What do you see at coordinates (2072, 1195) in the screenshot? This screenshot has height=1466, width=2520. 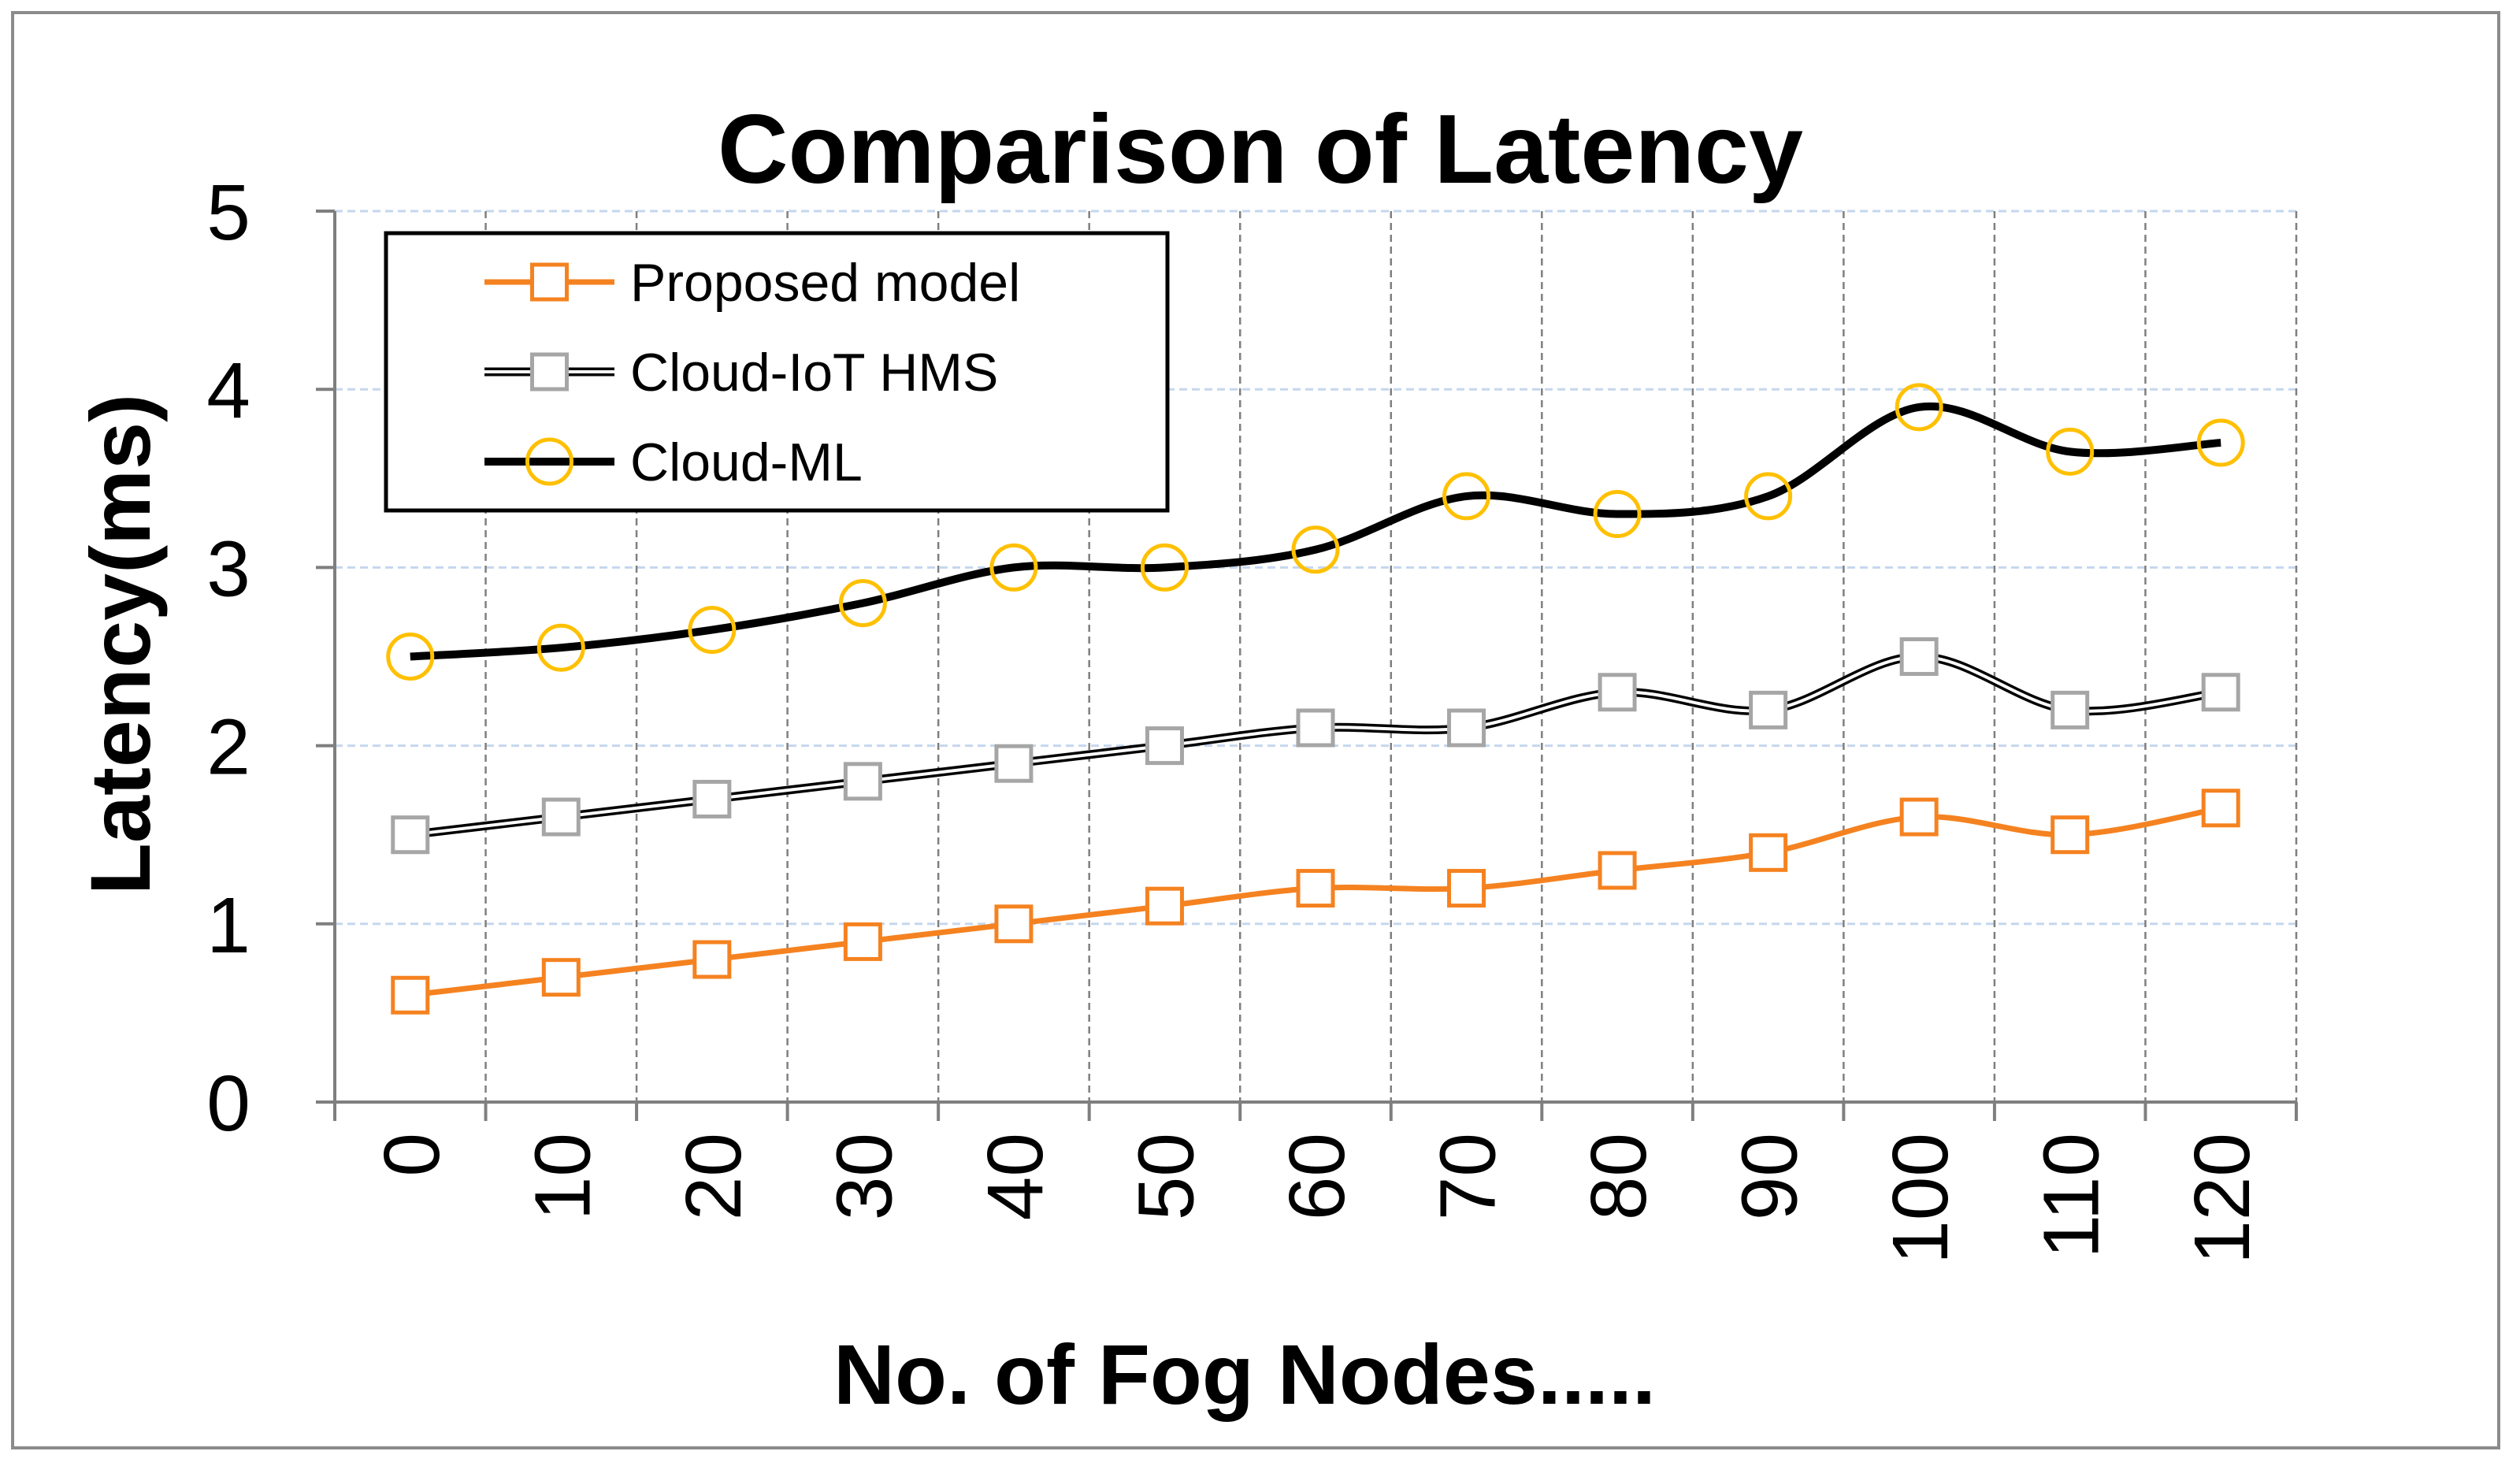 I see `x-tick-label: 110` at bounding box center [2072, 1195].